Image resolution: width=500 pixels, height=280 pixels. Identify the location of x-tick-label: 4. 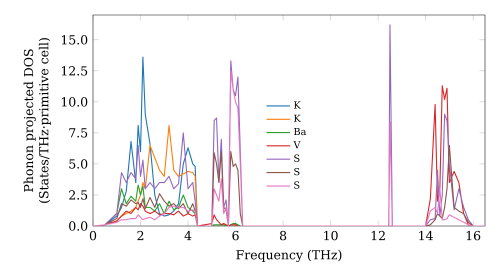
(188, 235).